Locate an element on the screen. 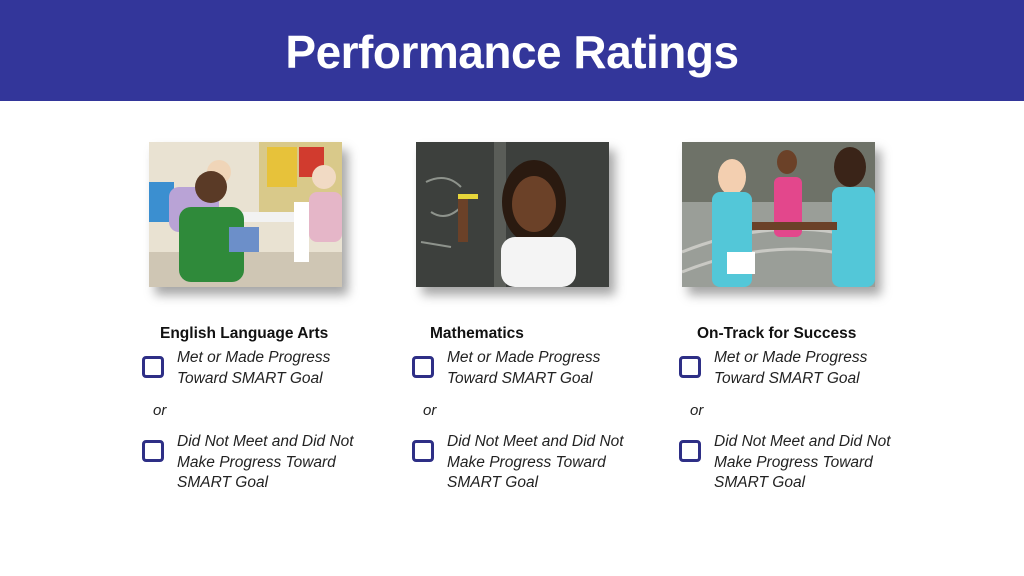  page-title: Performance Ratings is located at coordinates (512, 51).